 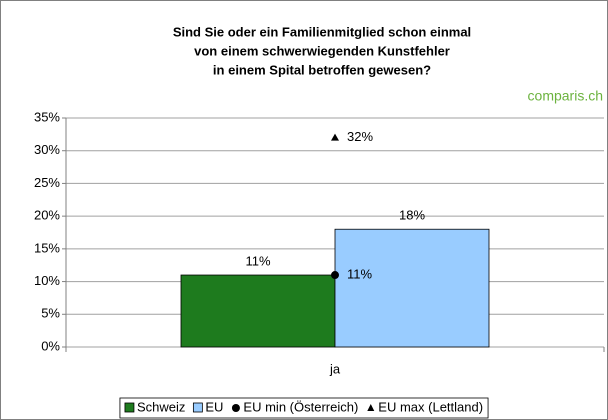 I want to click on chart-title: von einem schwerwiegenden Kunstfehler, so click(x=322, y=50).